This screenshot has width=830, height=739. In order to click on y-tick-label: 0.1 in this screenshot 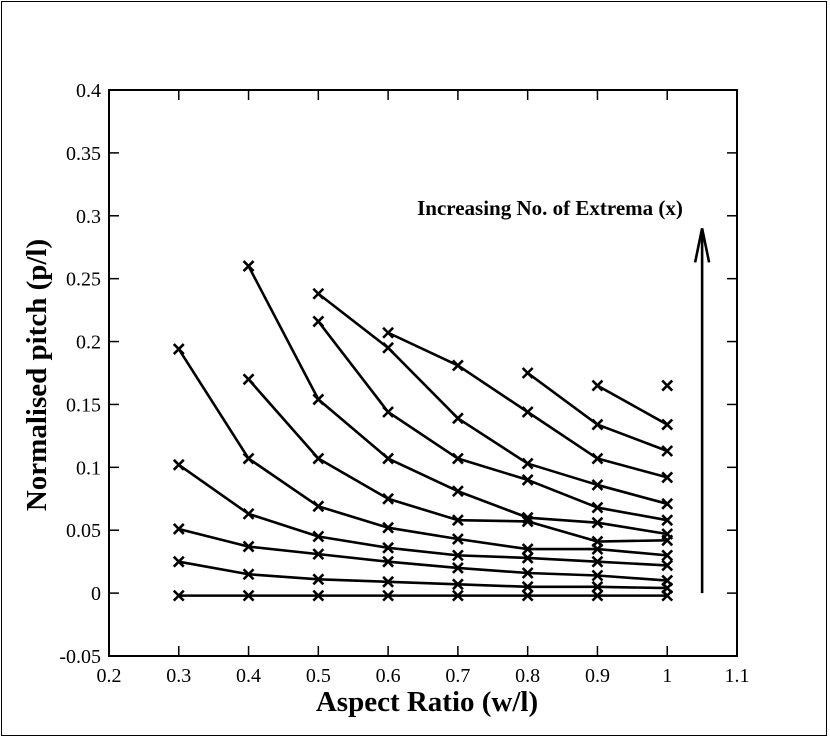, I will do `click(88, 468)`.